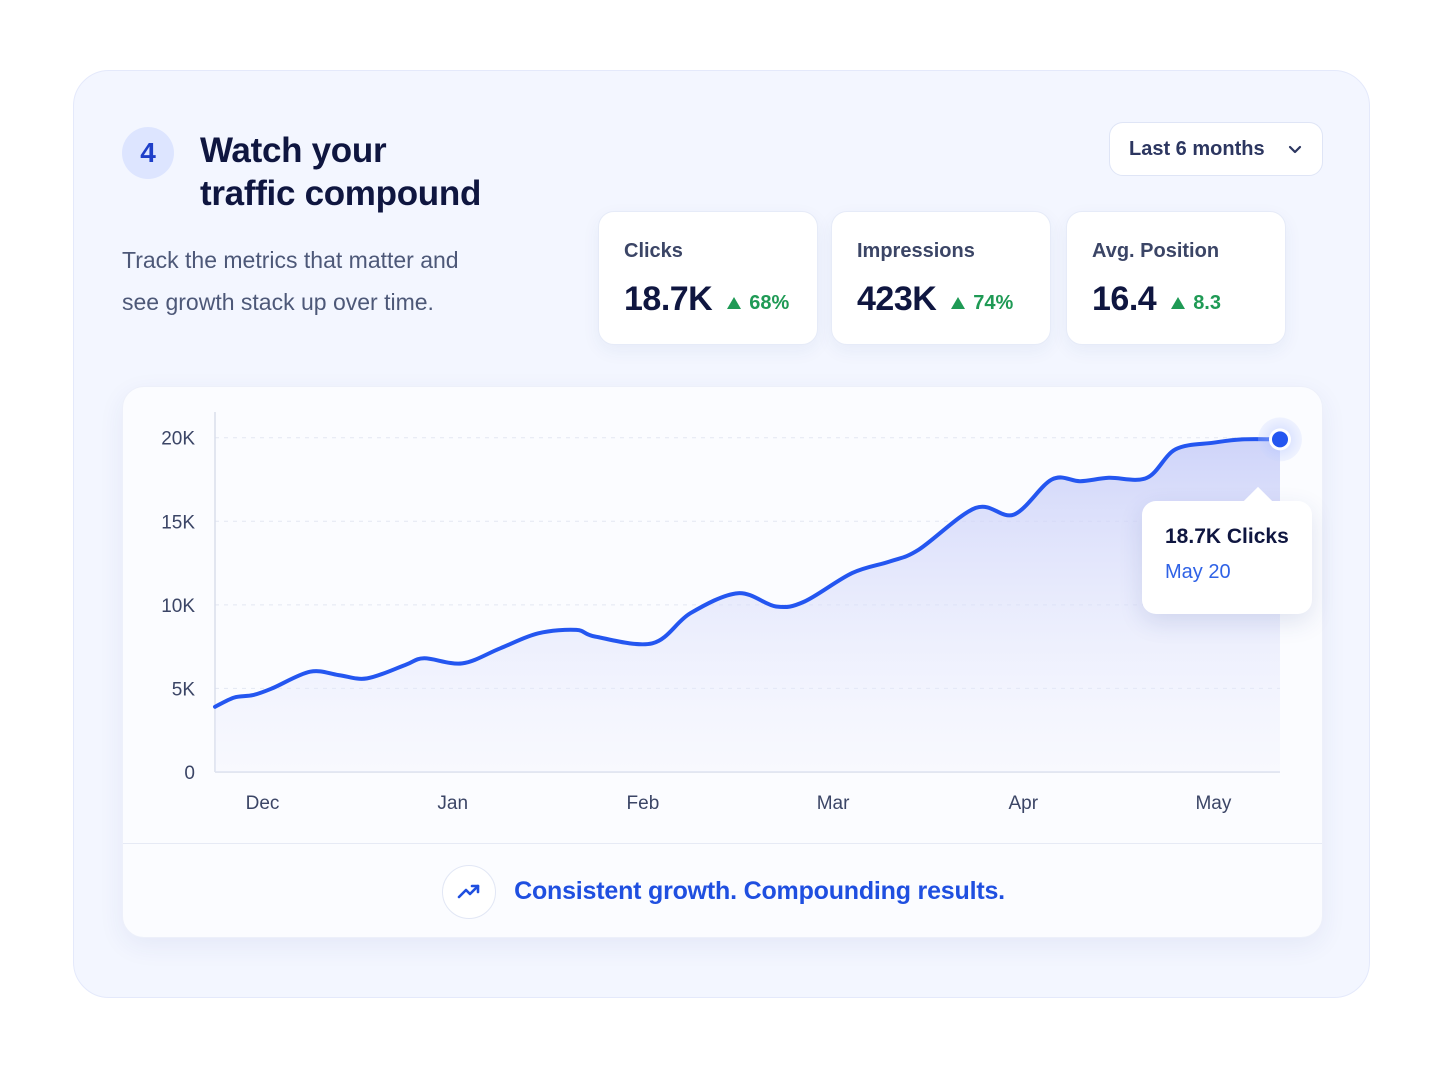  Describe the element at coordinates (897, 299) in the screenshot. I see `stat-value: 423K` at that location.